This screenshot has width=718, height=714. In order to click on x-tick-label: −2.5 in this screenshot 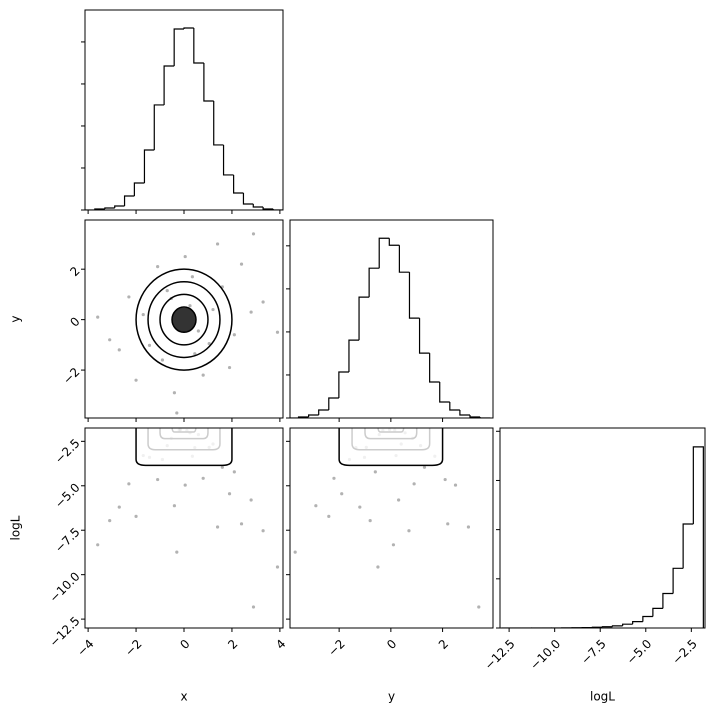, I will do `click(684, 652)`.